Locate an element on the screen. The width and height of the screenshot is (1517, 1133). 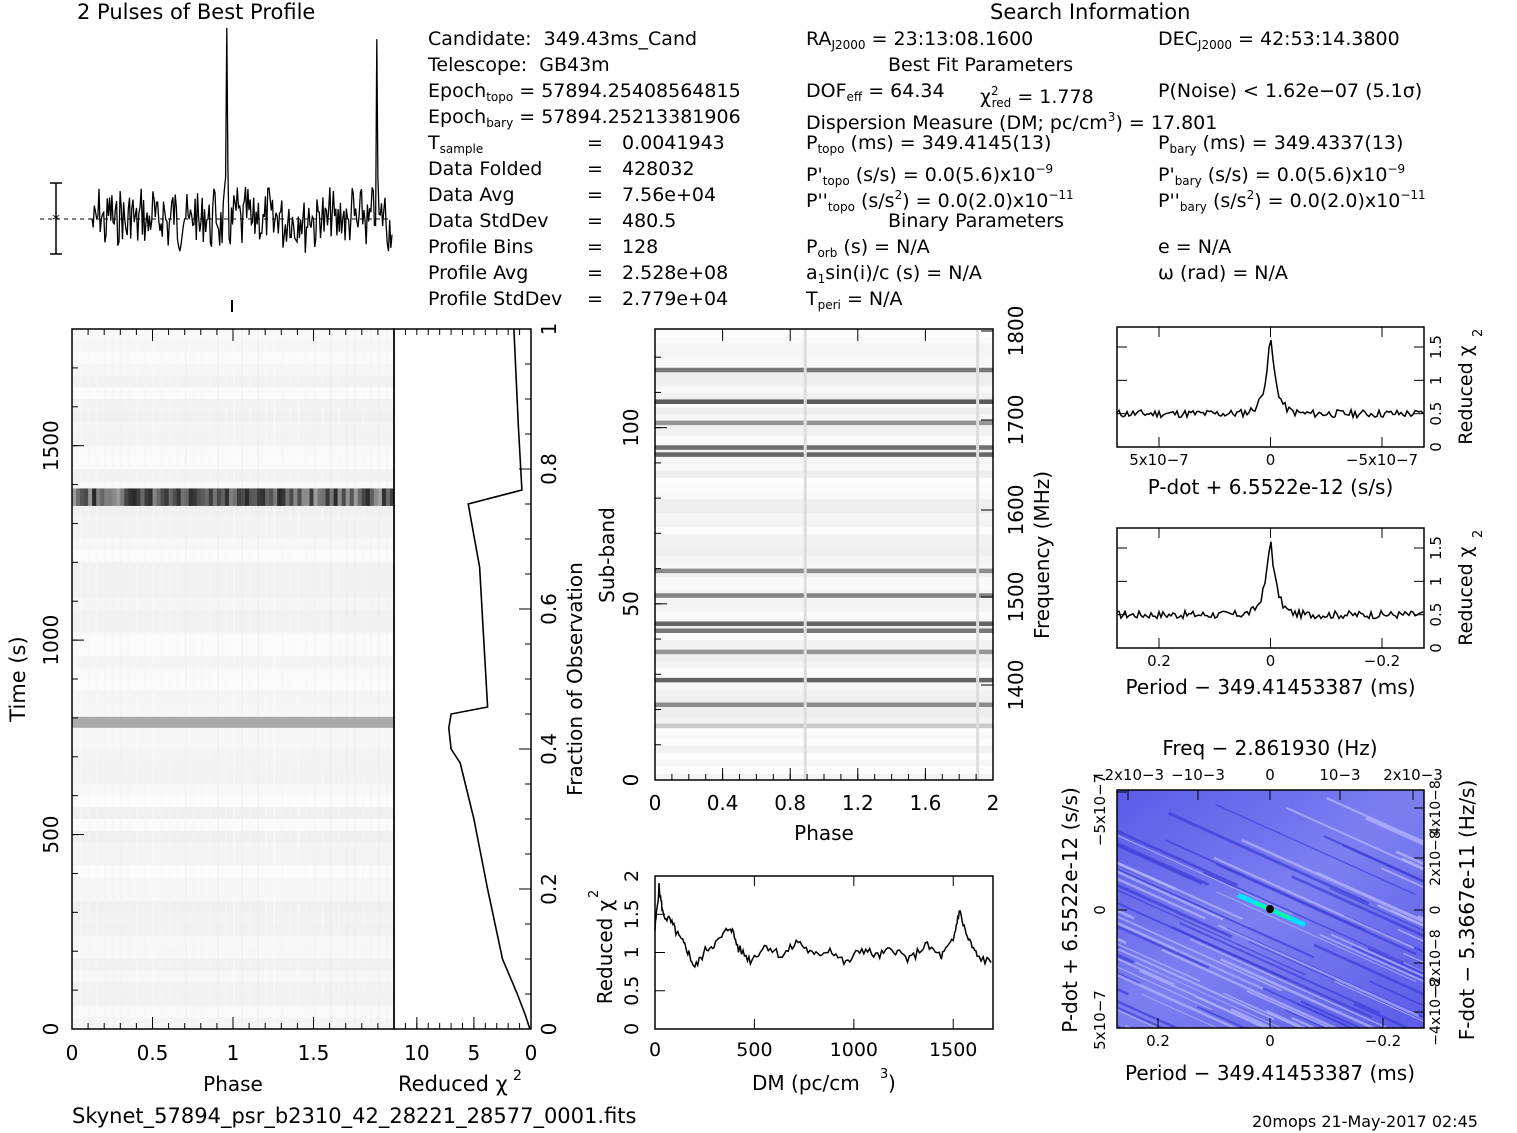
tick-label: −5x10−7 is located at coordinates (1382, 460).